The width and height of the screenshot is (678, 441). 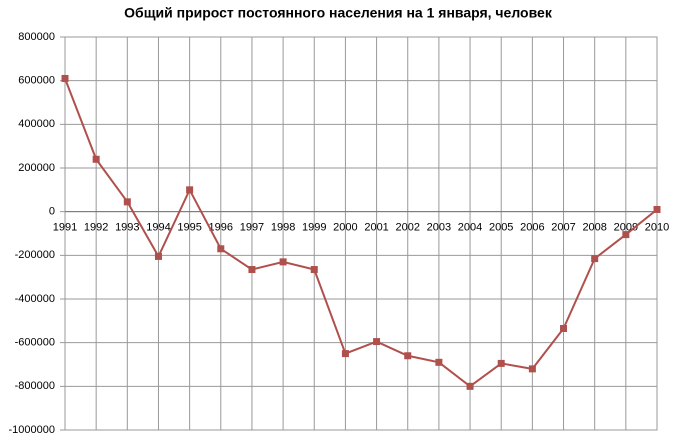 What do you see at coordinates (470, 228) in the screenshot?
I see `x-tick-label: 2004` at bounding box center [470, 228].